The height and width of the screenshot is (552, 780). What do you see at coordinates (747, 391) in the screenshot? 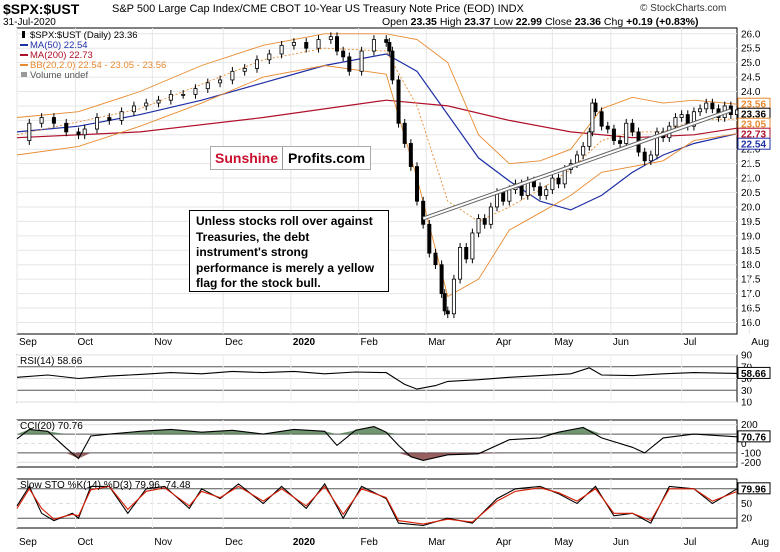
I see `indicator-tick-label: 30` at bounding box center [747, 391].